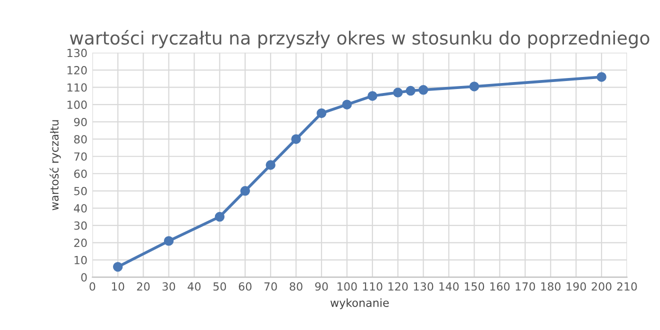 Image resolution: width=660 pixels, height=330 pixels. I want to click on x-tick-label: 210, so click(627, 286).